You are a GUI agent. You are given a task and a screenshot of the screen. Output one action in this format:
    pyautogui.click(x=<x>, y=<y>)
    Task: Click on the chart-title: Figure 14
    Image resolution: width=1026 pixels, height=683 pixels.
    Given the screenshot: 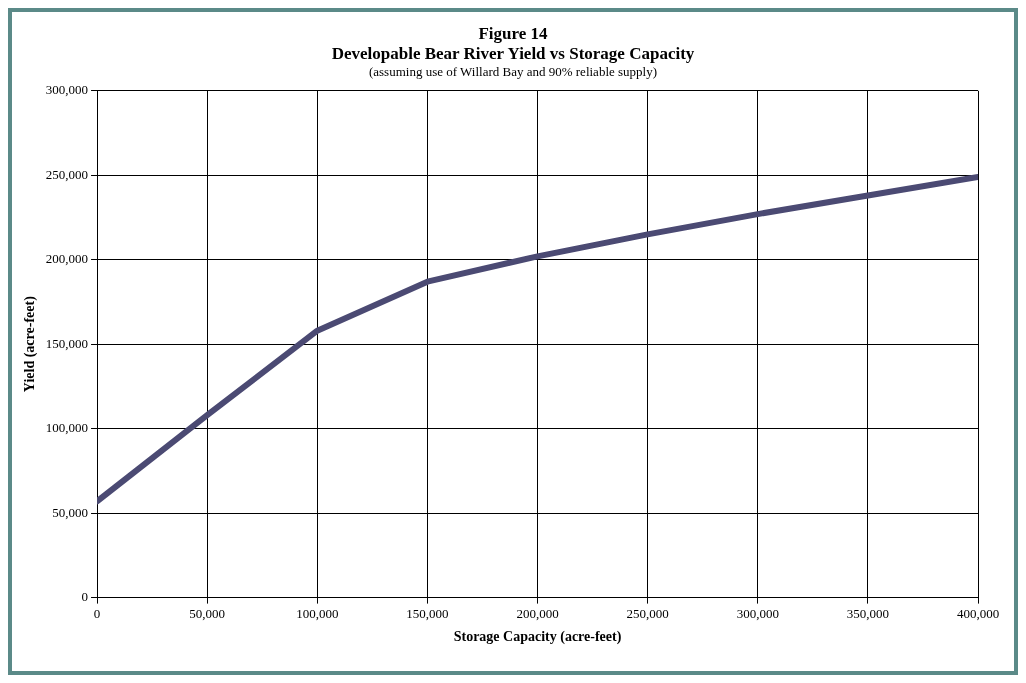 What is the action you would take?
    pyautogui.click(x=513, y=34)
    